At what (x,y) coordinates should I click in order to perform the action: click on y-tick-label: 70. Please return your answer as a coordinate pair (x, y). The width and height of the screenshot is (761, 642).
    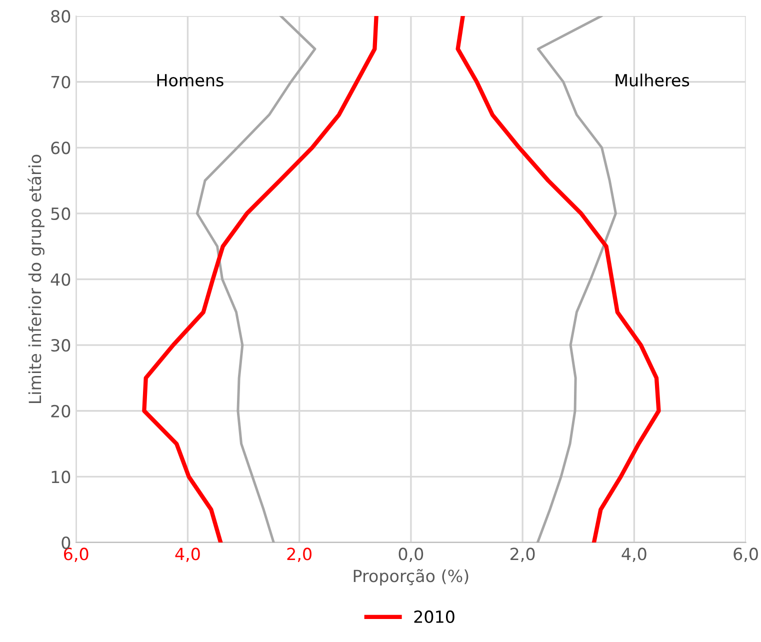
    Looking at the image, I should click on (60, 82).